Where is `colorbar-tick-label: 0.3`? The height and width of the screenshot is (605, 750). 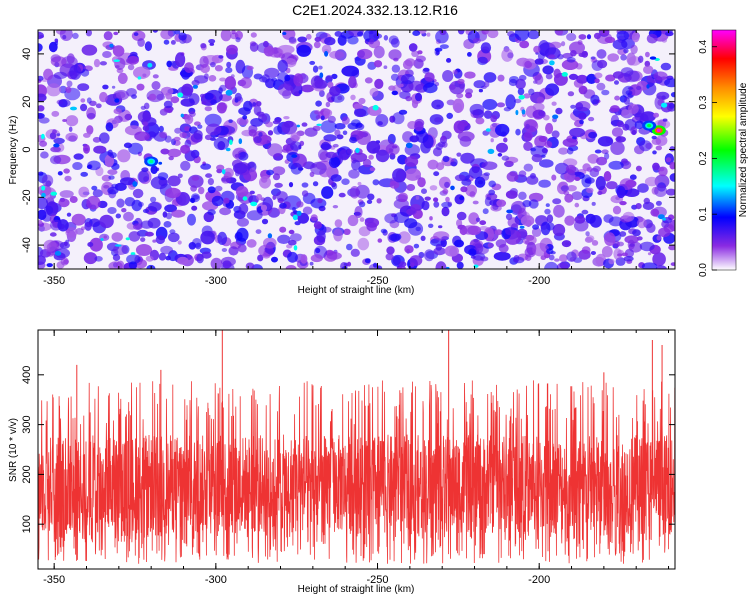 colorbar-tick-label: 0.3 is located at coordinates (703, 102).